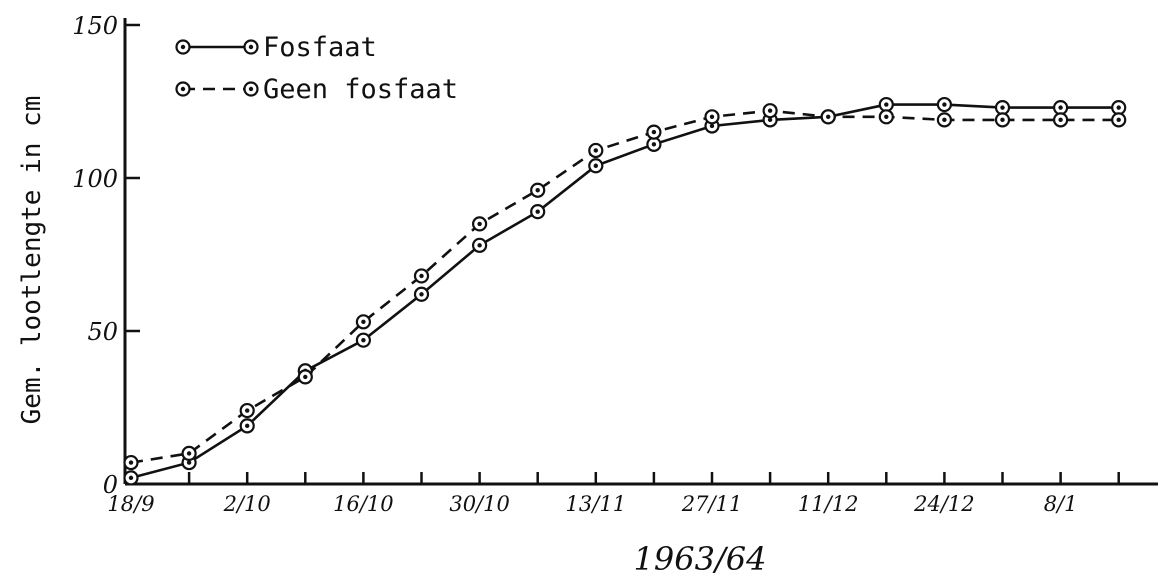 Image resolution: width=1160 pixels, height=587 pixels. Describe the element at coordinates (360, 89) in the screenshot. I see `legend-label: Geen fosfaat` at that location.